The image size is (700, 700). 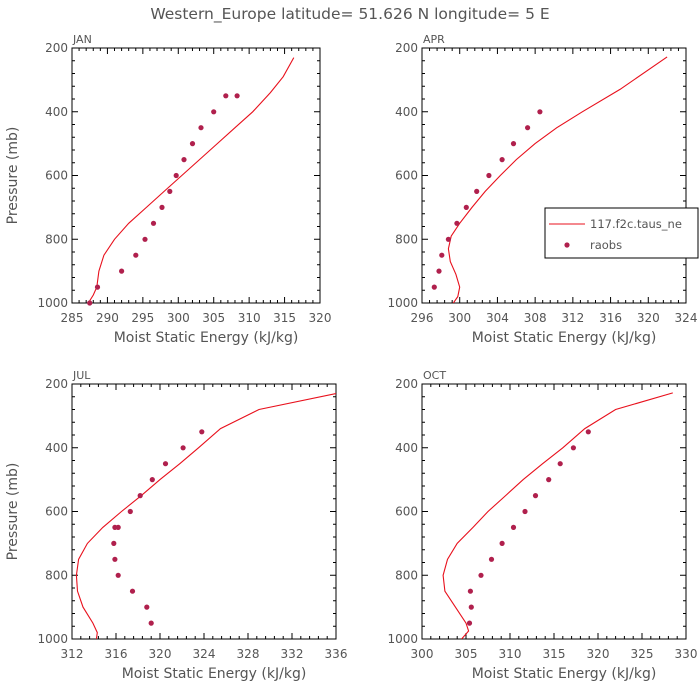 What do you see at coordinates (642, 654) in the screenshot?
I see `x-tick-label: 325` at bounding box center [642, 654].